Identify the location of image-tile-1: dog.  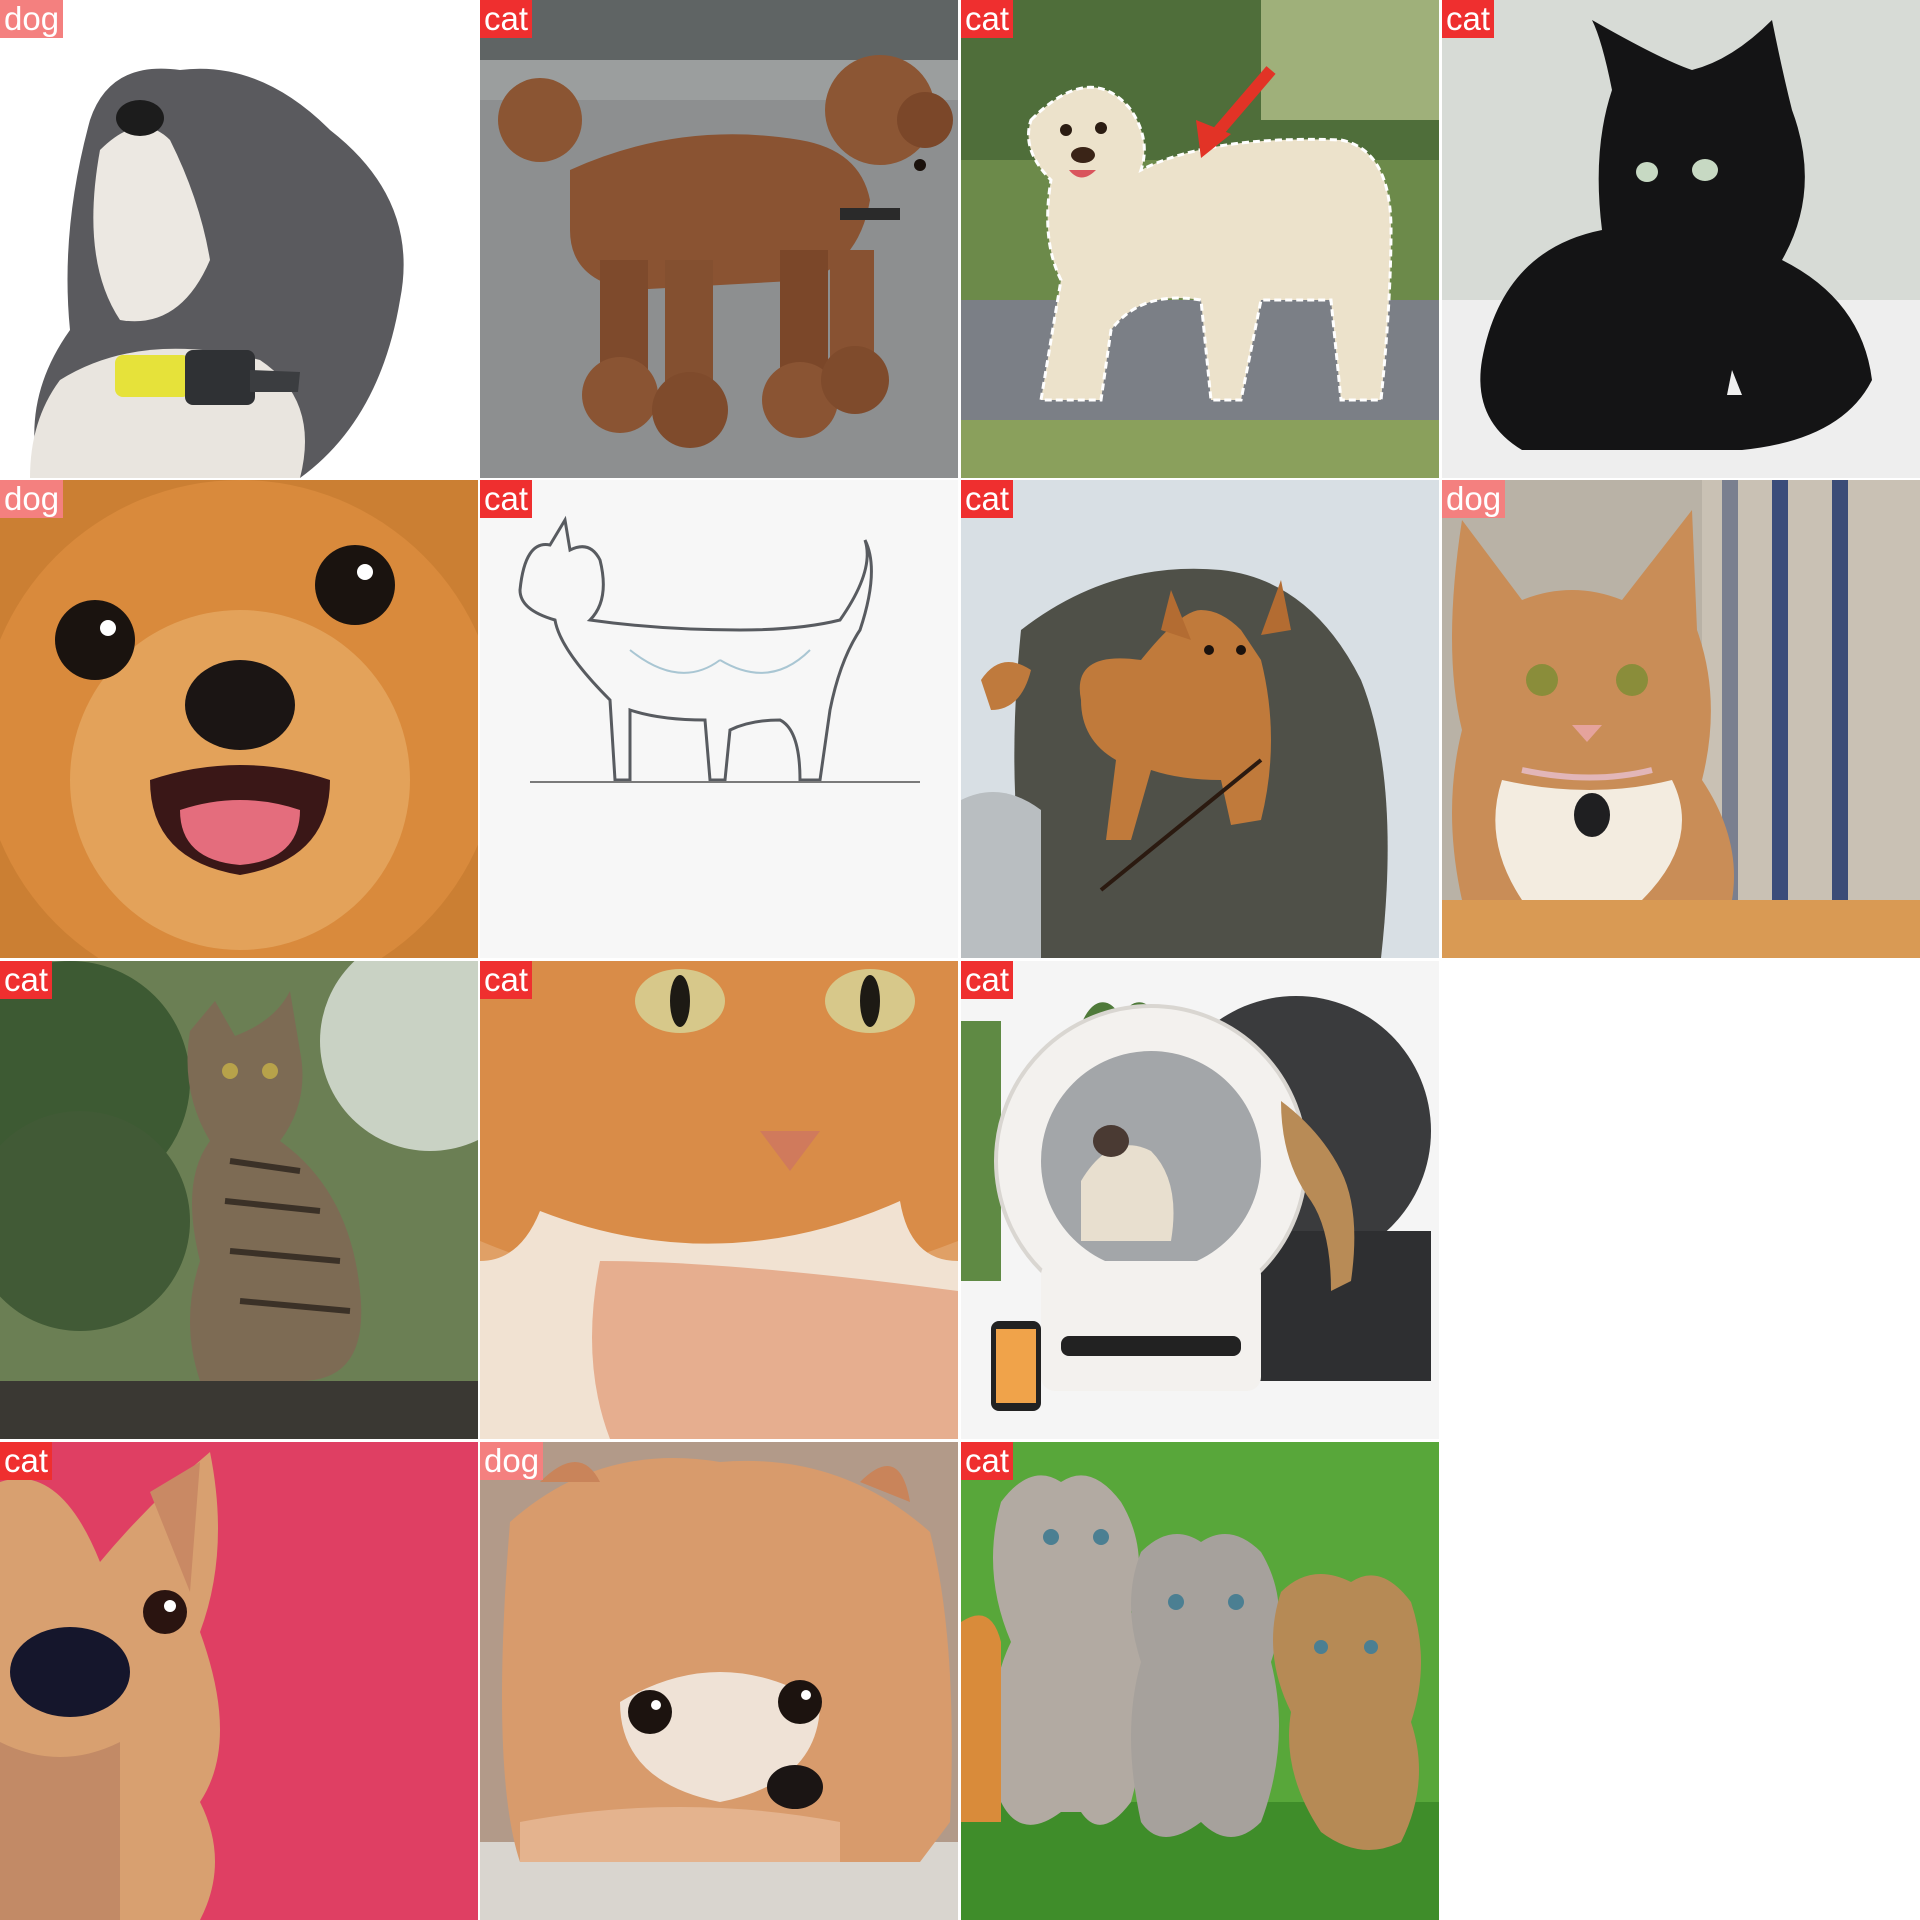
(239, 239).